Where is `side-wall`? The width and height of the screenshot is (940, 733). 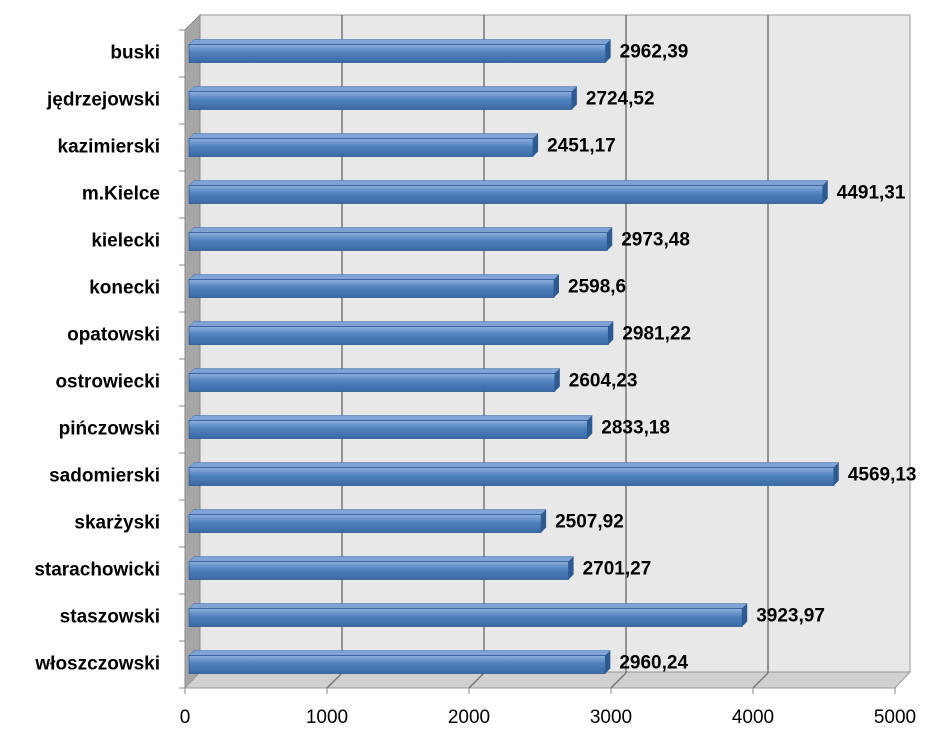 side-wall is located at coordinates (192, 351).